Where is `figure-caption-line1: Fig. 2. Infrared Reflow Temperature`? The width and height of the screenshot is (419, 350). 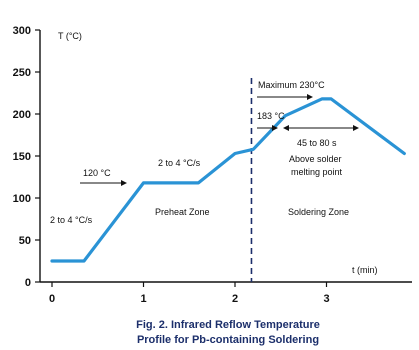
figure-caption-line1: Fig. 2. Infrared Reflow Temperature is located at coordinates (228, 325).